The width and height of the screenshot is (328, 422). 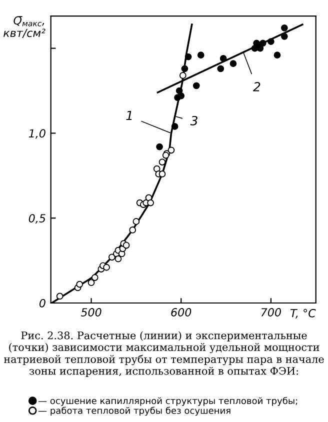 What do you see at coordinates (256, 87) in the screenshot?
I see `annotation: 2` at bounding box center [256, 87].